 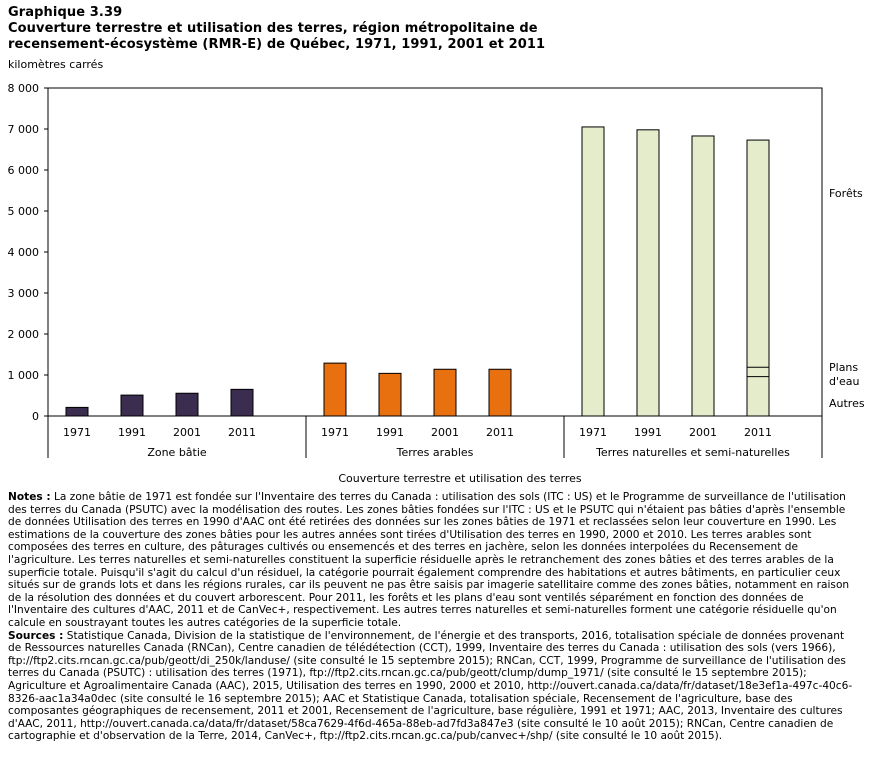 What do you see at coordinates (648, 273) in the screenshot?
I see `bar-2-1991` at bounding box center [648, 273].